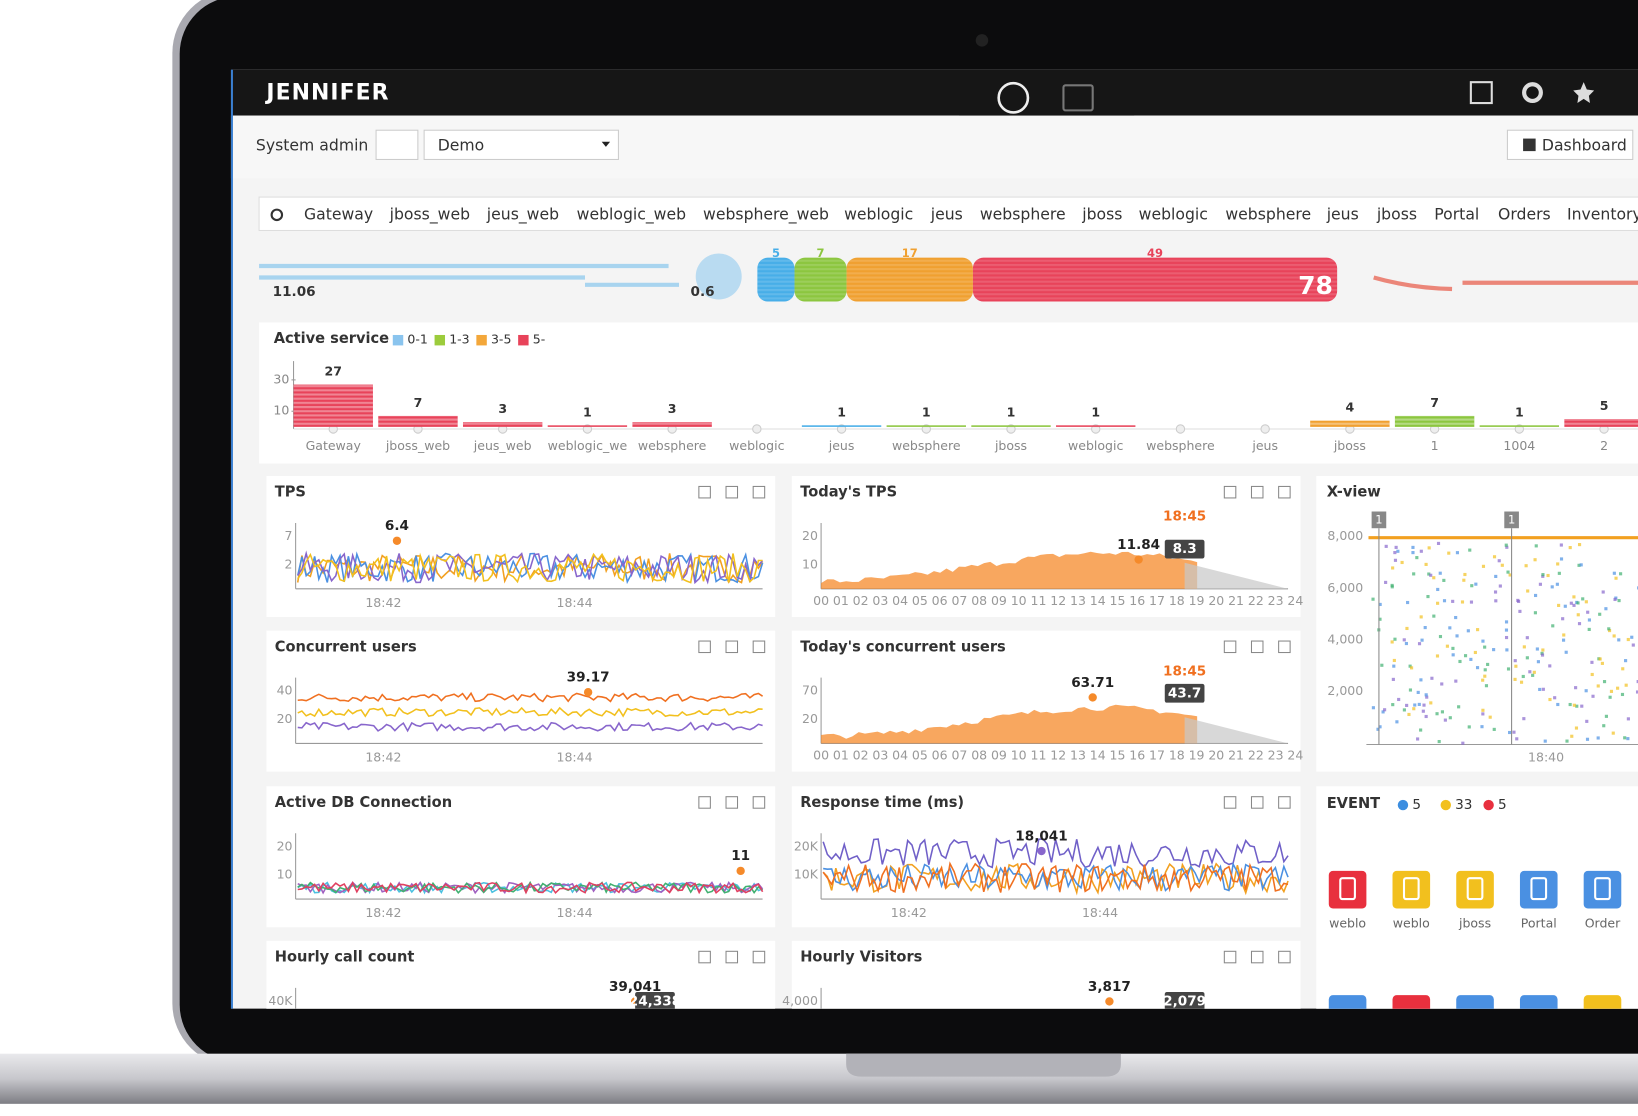 Image resolution: width=1638 pixels, height=1116 pixels. Describe the element at coordinates (1602, 1002) in the screenshot. I see `event-icon-next` at that location.